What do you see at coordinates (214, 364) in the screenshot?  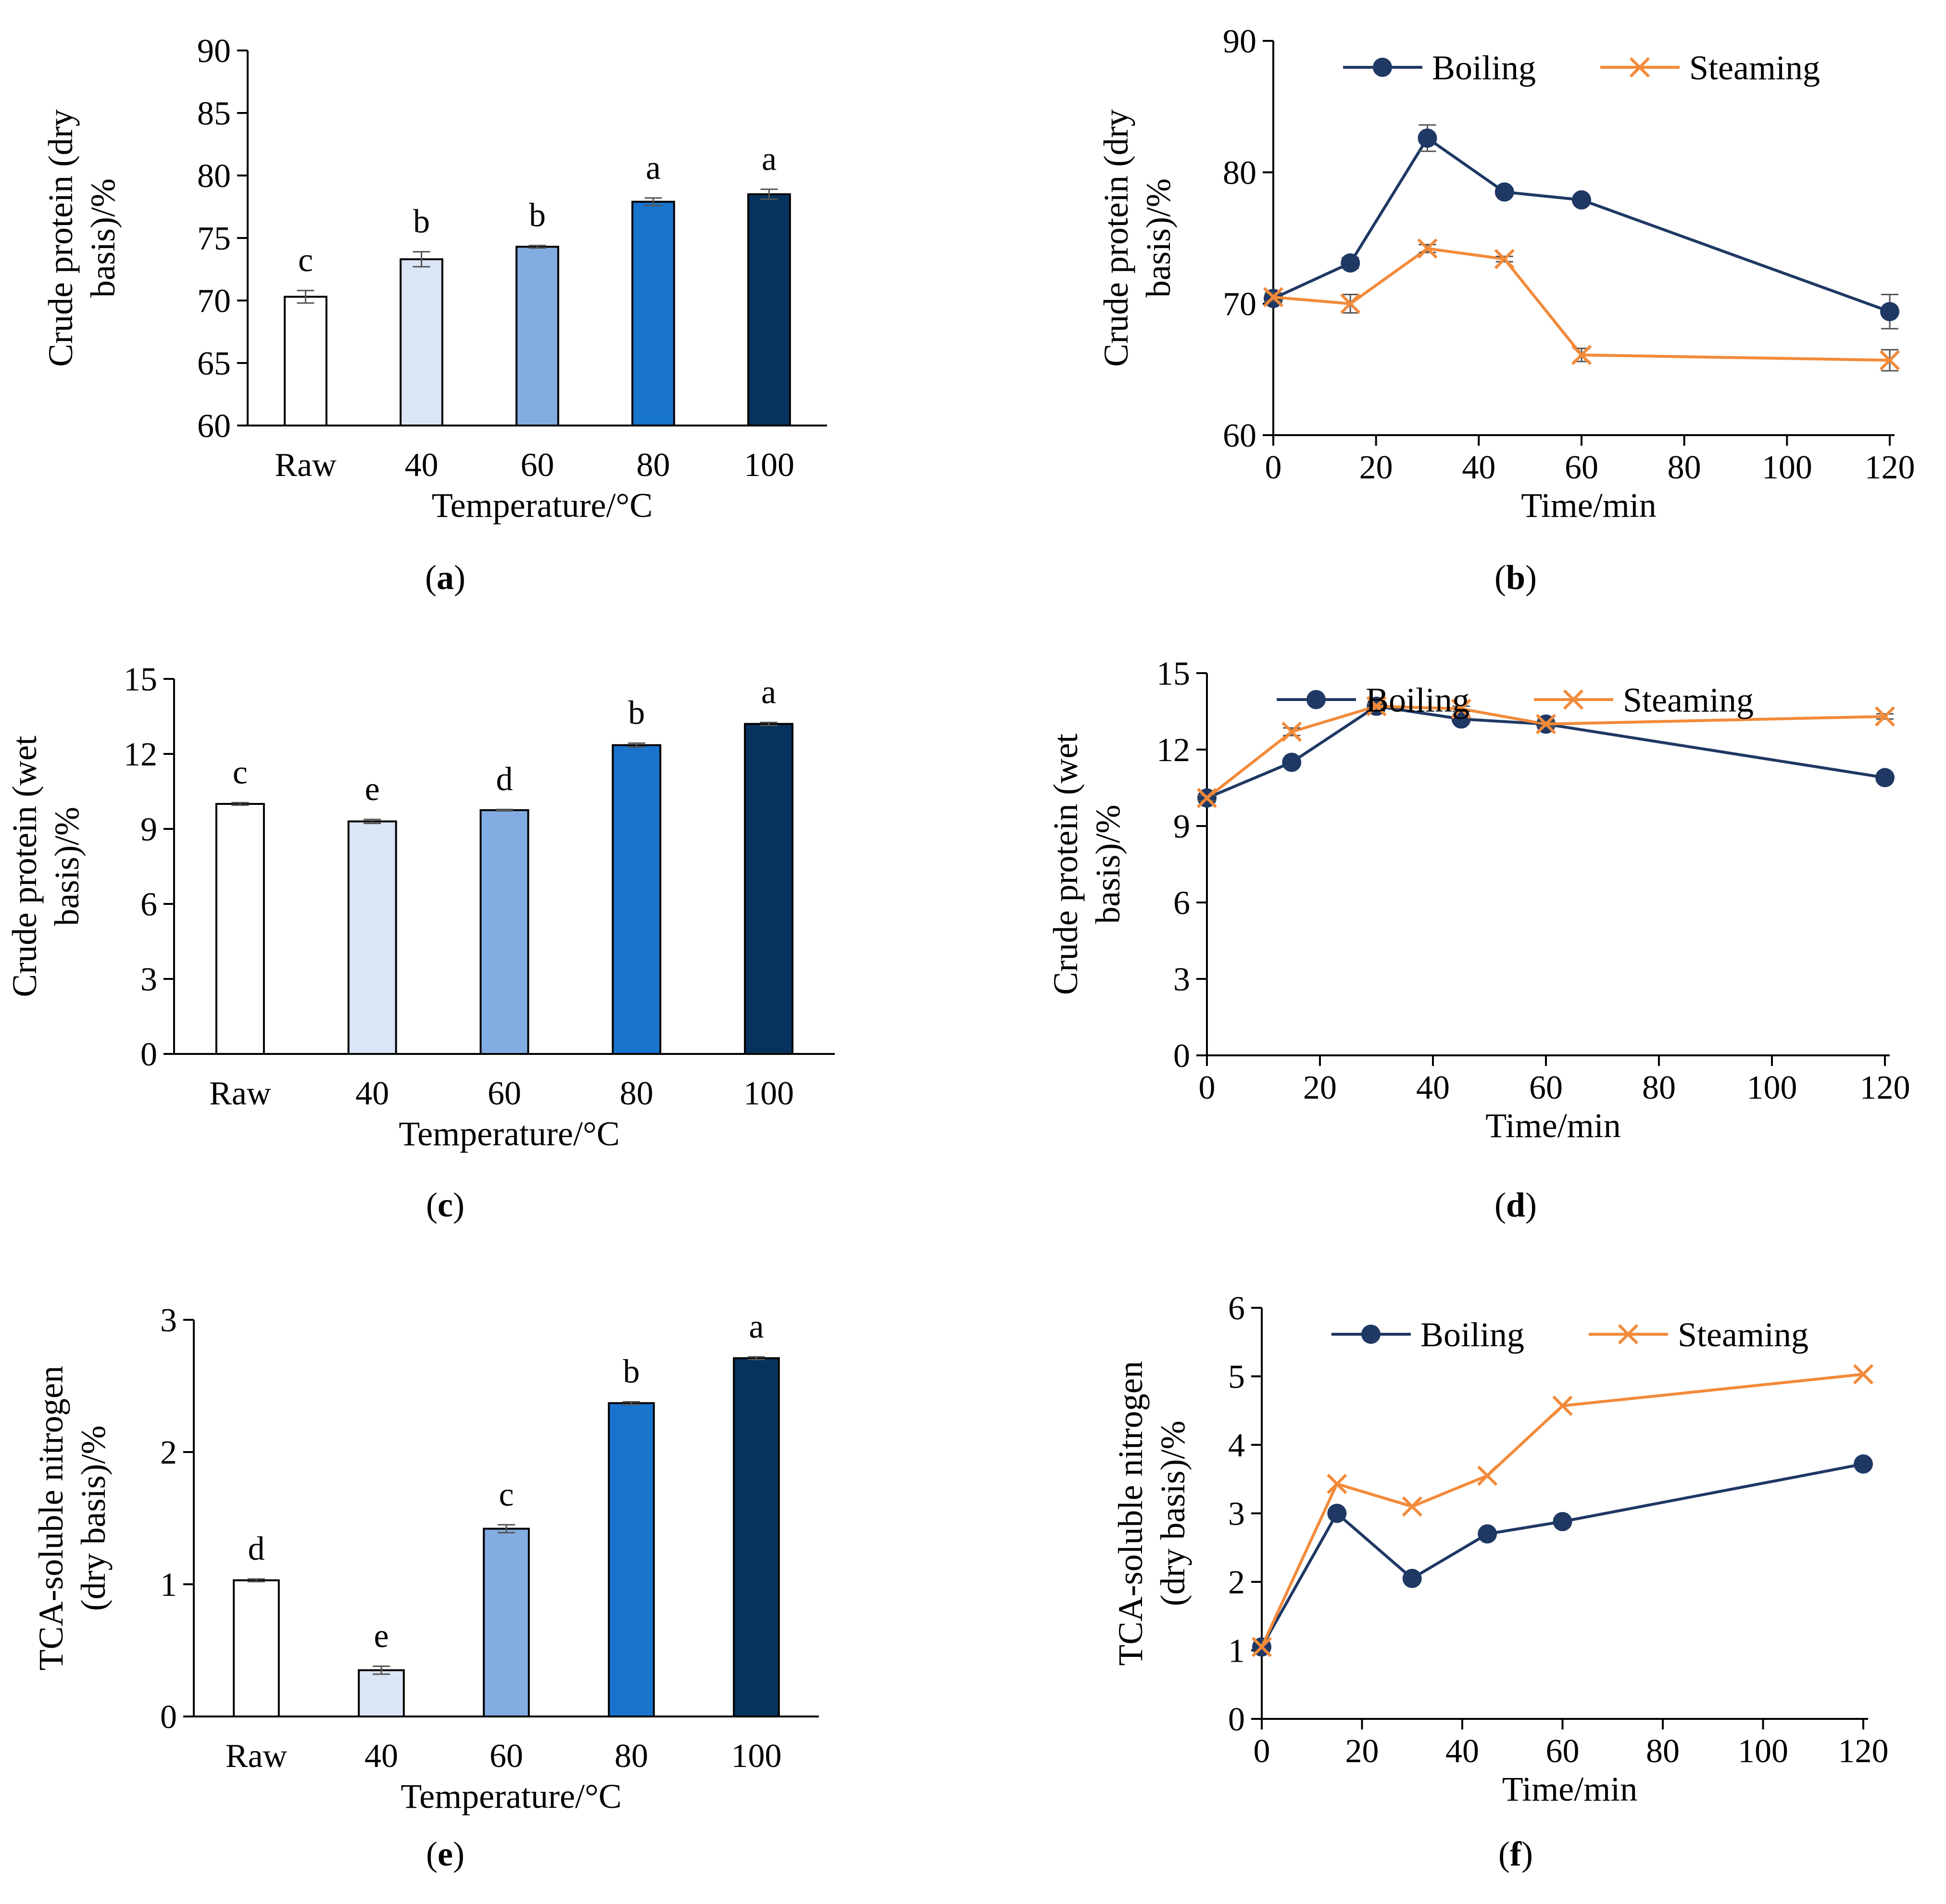 I see `y-tick-label: 65` at bounding box center [214, 364].